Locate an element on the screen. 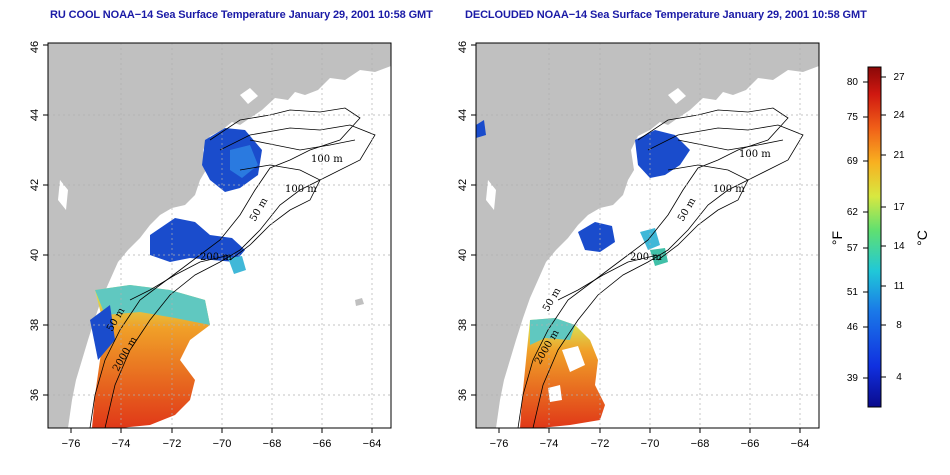  right-y-tick: 42 is located at coordinates (463, 185).